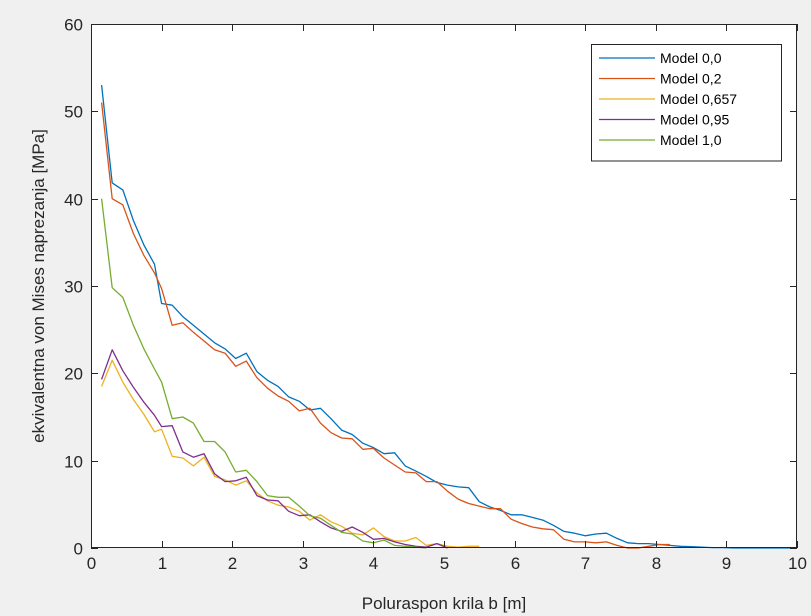 Image resolution: width=811 pixels, height=616 pixels. Describe the element at coordinates (303, 563) in the screenshot. I see `x-tick-label: 3` at that location.